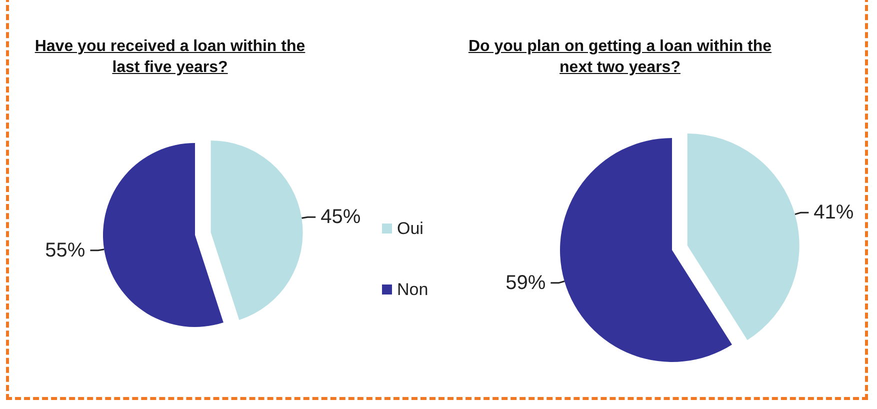  I want to click on chart-title: Have you received a loan within the last five years?, so click(170, 57).